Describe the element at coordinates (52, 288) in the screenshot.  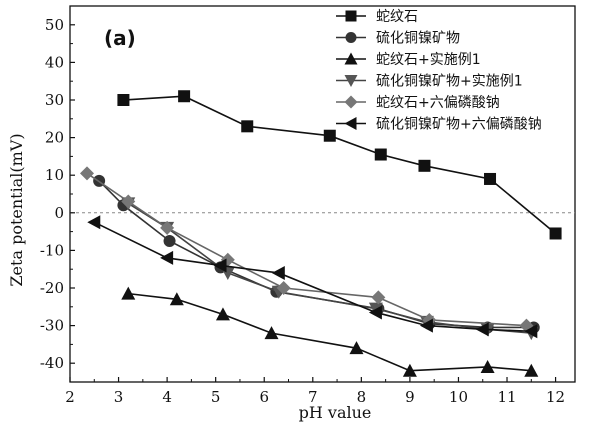
I see `y-tick-label: -20` at that location.